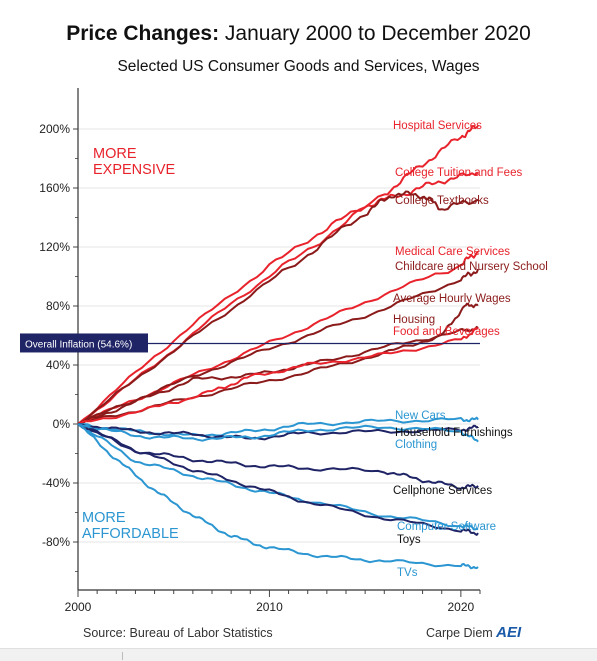  What do you see at coordinates (62, 424) in the screenshot?
I see `y-tick-label: 0%` at bounding box center [62, 424].